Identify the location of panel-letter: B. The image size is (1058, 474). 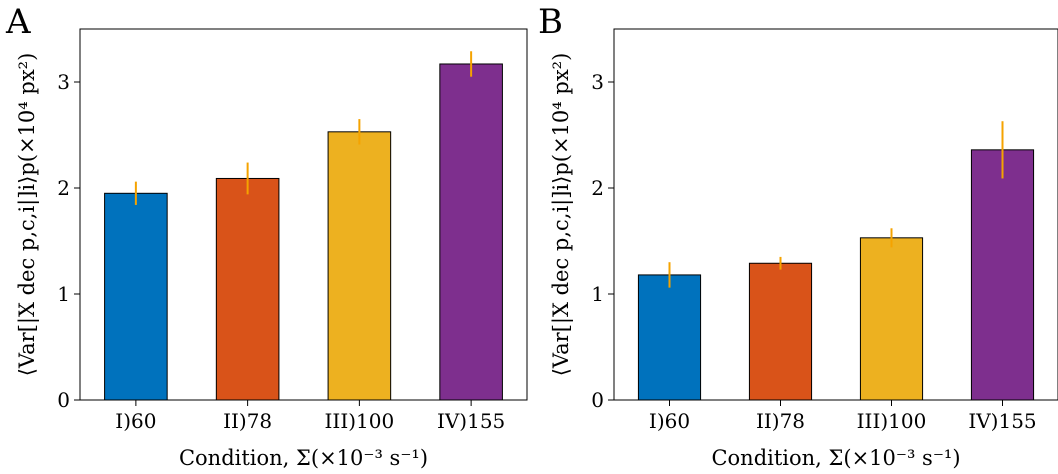
(550, 22).